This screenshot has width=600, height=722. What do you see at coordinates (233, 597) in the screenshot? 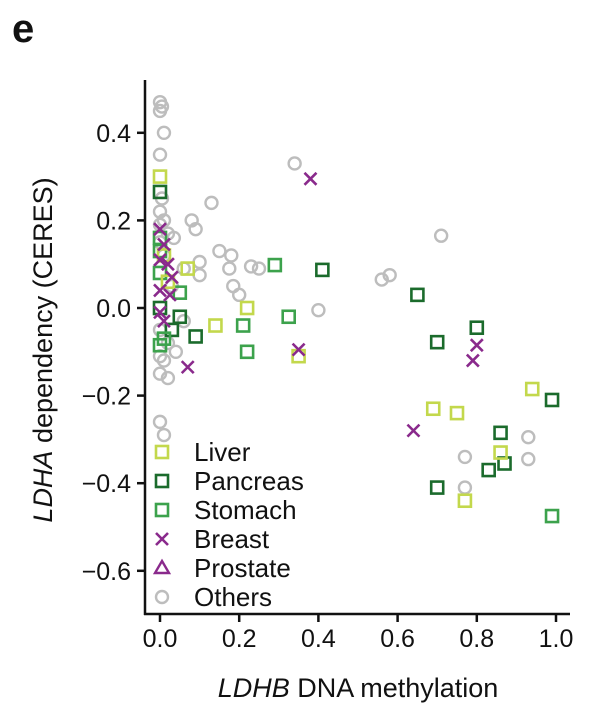
I see `legend-label: Others` at bounding box center [233, 597].